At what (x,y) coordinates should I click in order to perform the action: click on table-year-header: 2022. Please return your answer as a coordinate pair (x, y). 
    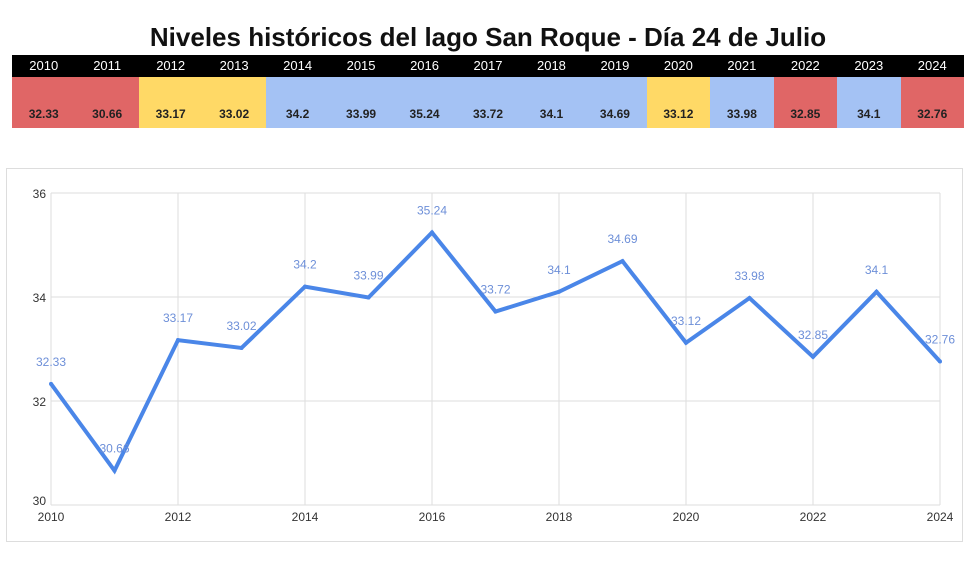
    Looking at the image, I should click on (805, 66).